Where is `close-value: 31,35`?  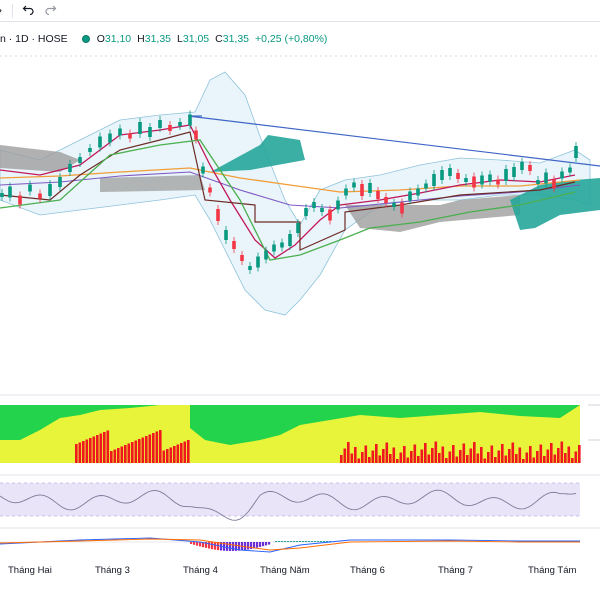
close-value: 31,35 is located at coordinates (236, 39).